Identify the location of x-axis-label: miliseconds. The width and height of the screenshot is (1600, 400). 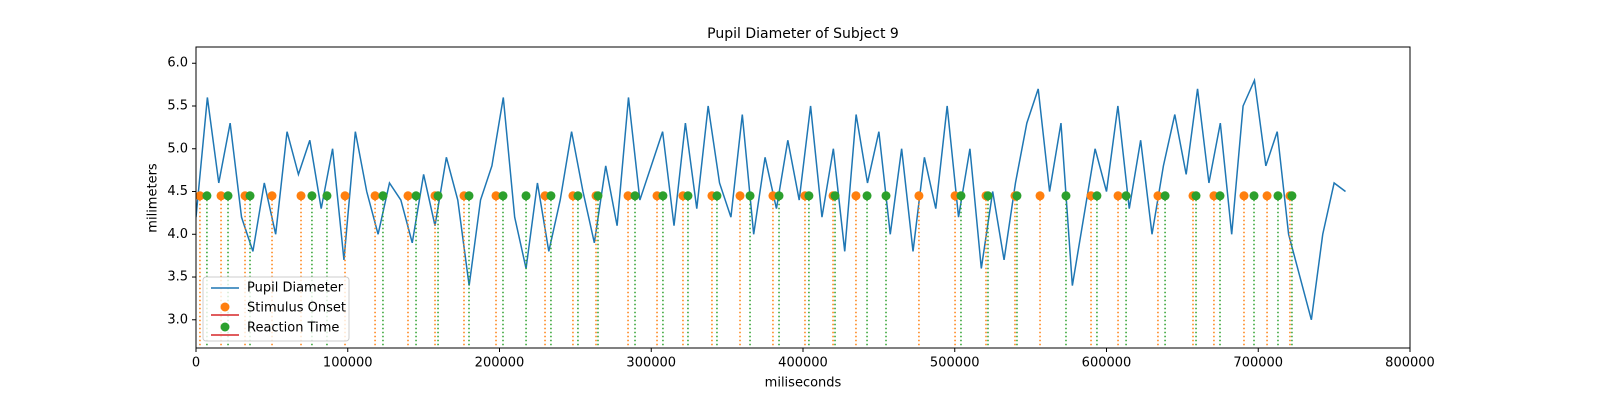
(803, 383).